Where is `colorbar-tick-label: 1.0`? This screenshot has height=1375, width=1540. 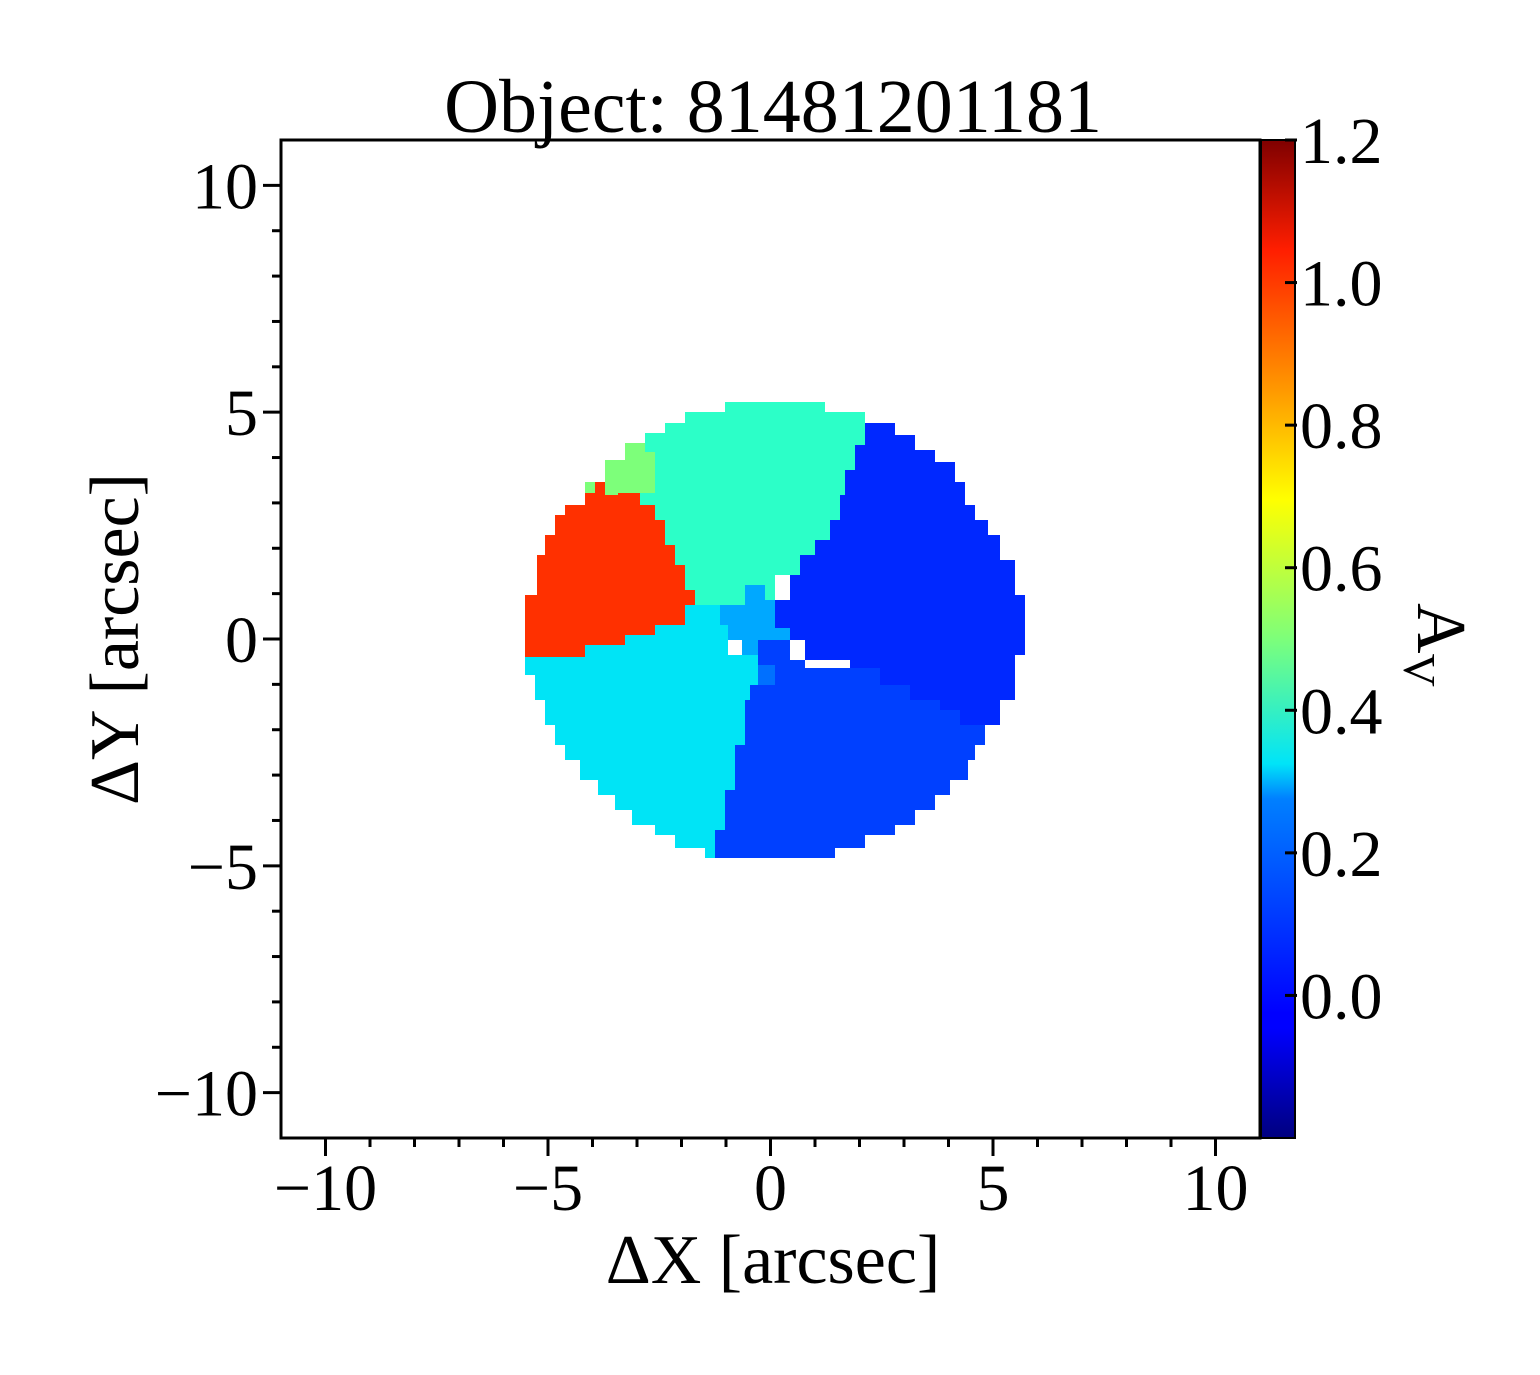
colorbar-tick-label: 1.0 is located at coordinates (1341, 284).